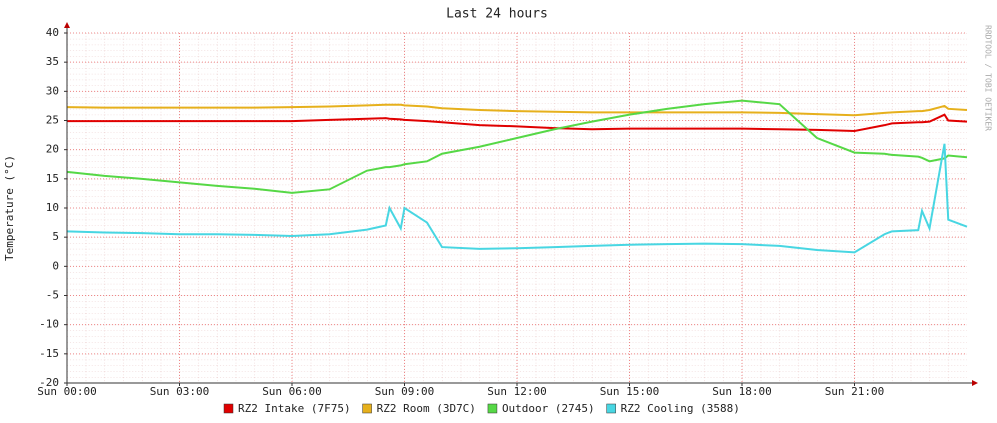 This screenshot has width=997, height=423. What do you see at coordinates (548, 408) in the screenshot?
I see `legend-label: Outdoor (2745)` at bounding box center [548, 408].